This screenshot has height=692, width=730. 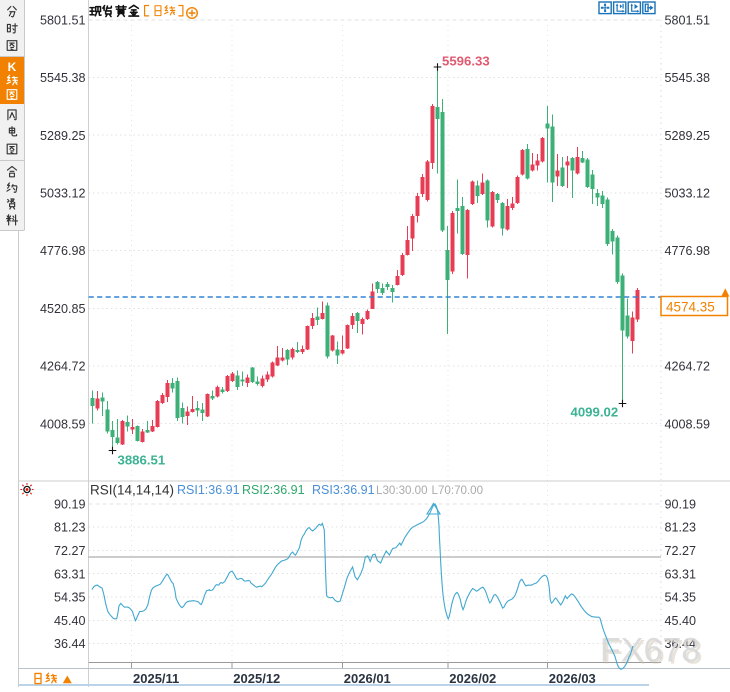 What do you see at coordinates (343, 490) in the screenshot?
I see `svg-text: RSI3:36.91` at bounding box center [343, 490].